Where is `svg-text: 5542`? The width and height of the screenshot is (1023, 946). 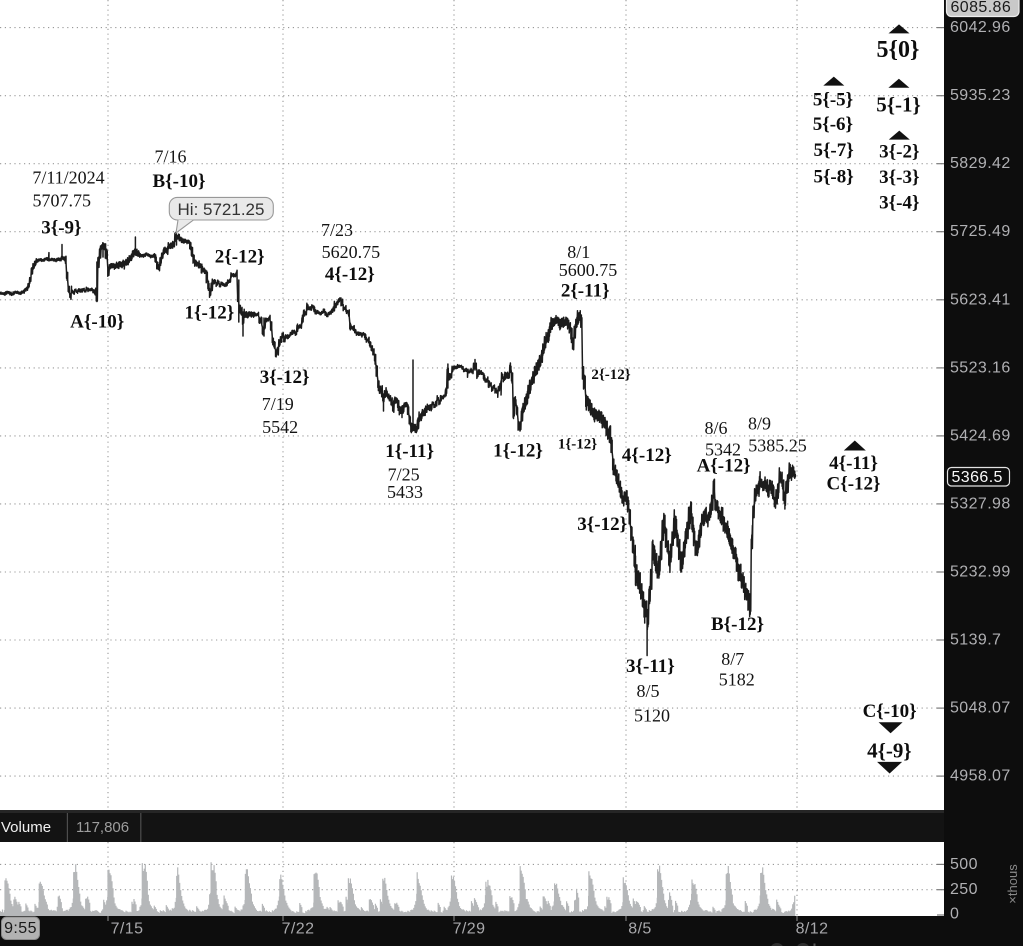 svg-text: 5542 is located at coordinates (280, 427).